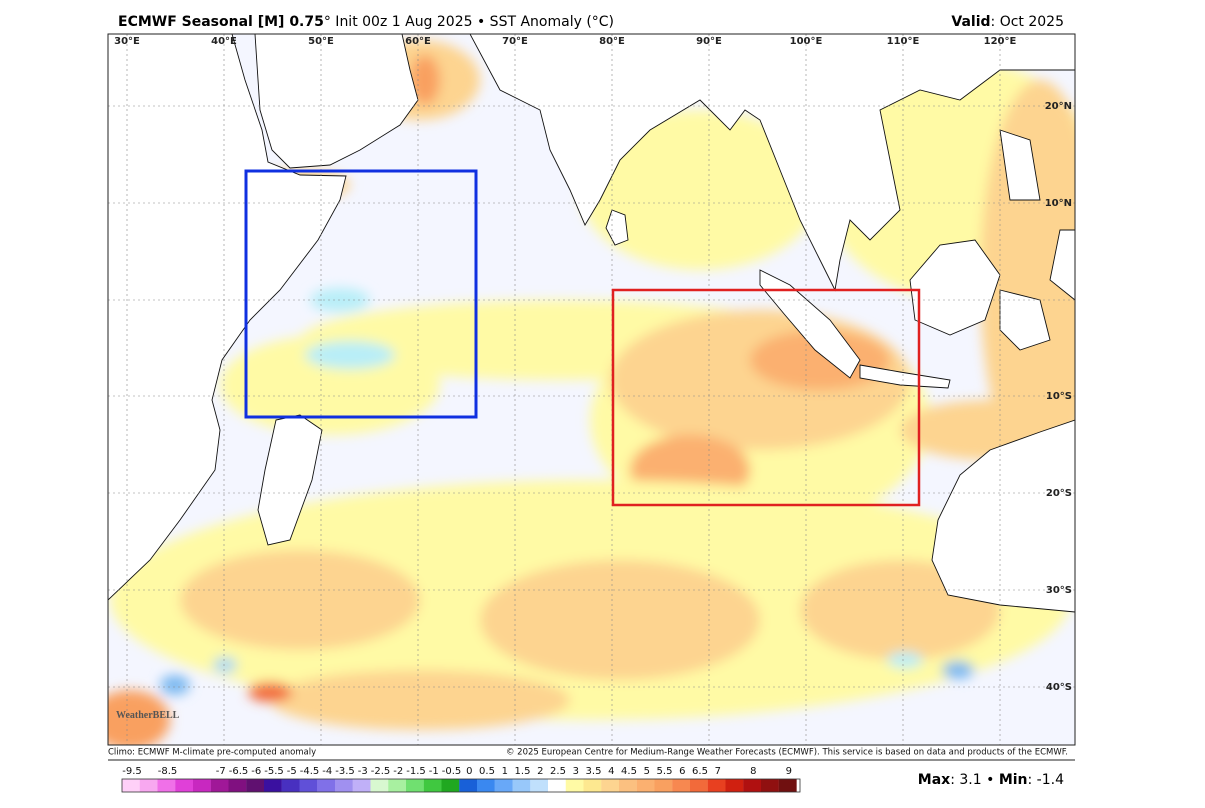 The width and height of the screenshot is (1205, 808). Describe the element at coordinates (505, 771) in the screenshot. I see `colorbar-label: 1` at that location.